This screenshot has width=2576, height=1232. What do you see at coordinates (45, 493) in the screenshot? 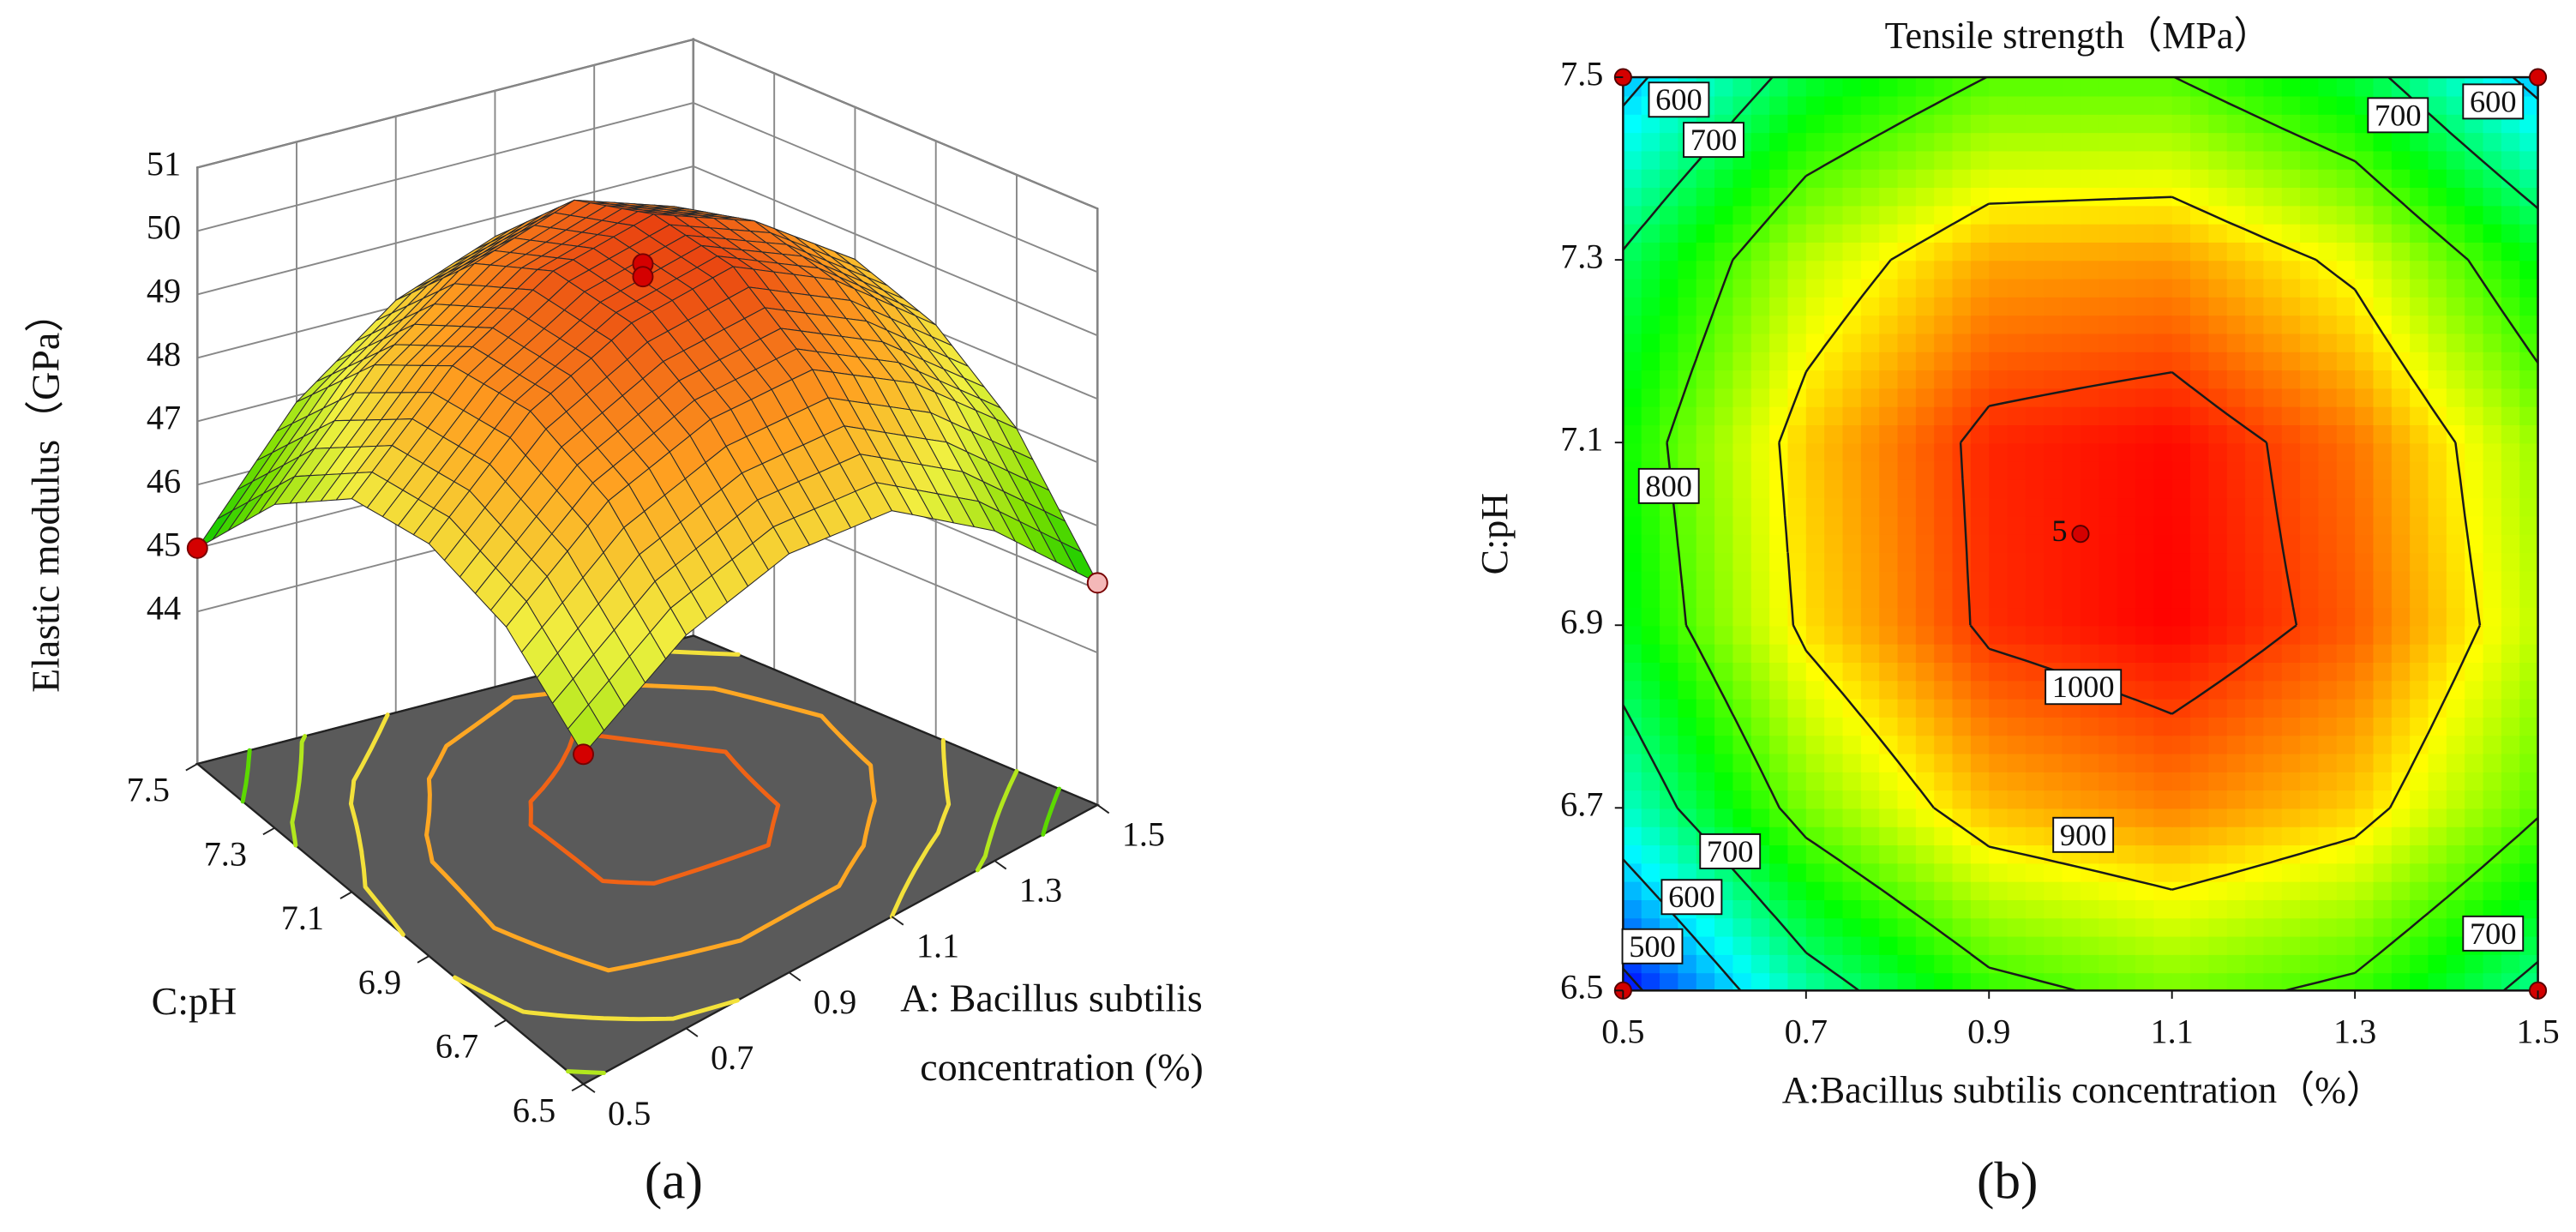
I see `z-axis-title: Elastic modulus（GPa）` at bounding box center [45, 493].